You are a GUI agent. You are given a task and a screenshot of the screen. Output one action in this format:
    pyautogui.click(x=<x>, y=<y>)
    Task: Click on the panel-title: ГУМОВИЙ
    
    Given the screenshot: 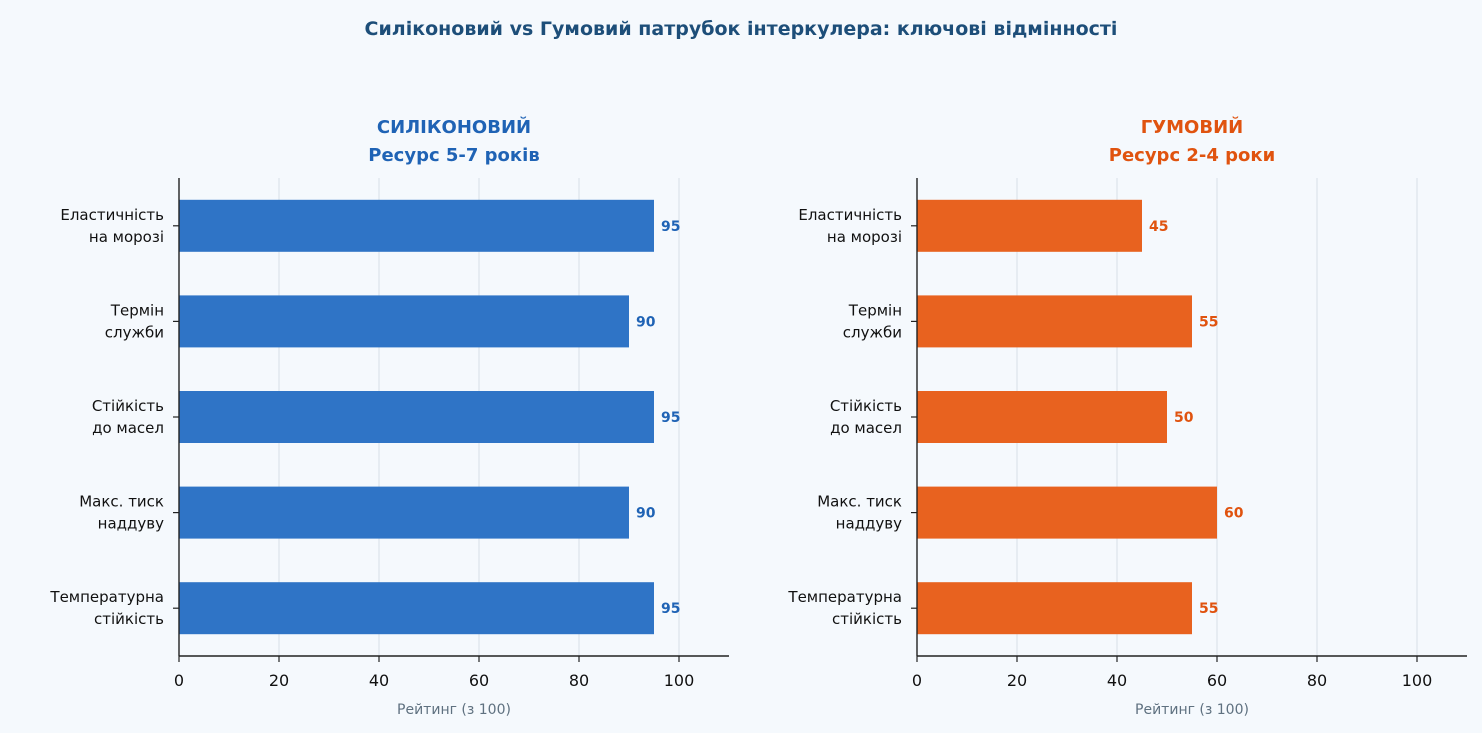 What is the action you would take?
    pyautogui.click(x=1192, y=127)
    